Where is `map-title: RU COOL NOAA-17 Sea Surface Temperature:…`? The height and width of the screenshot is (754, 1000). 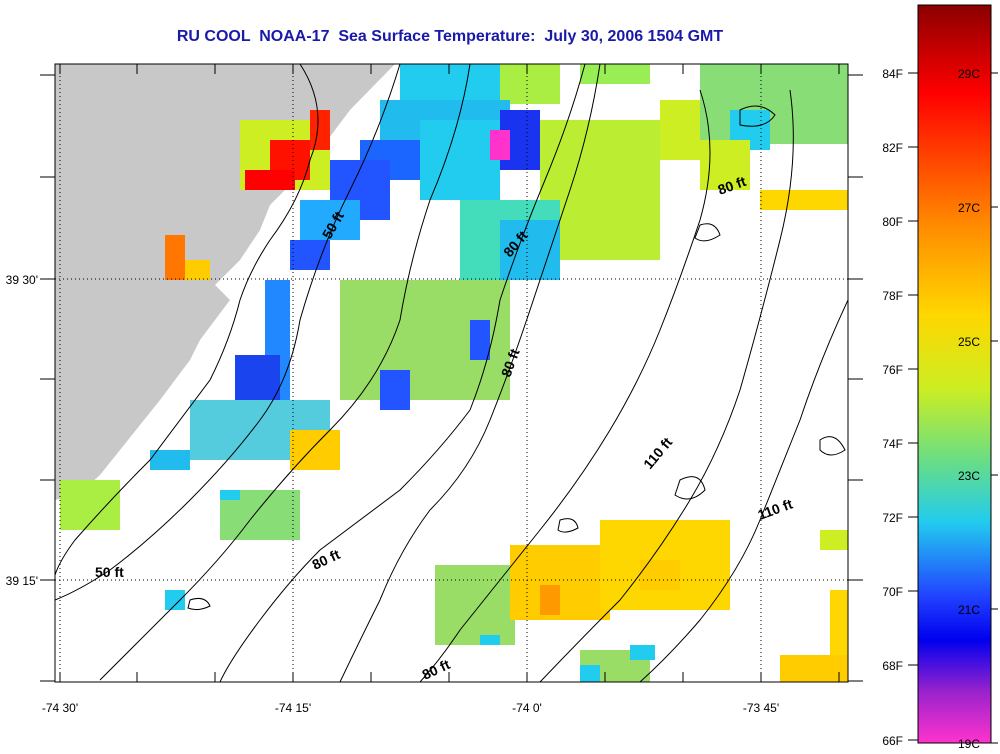 map-title: RU COOL NOAA-17 Sea Surface Temperature:… is located at coordinates (450, 36).